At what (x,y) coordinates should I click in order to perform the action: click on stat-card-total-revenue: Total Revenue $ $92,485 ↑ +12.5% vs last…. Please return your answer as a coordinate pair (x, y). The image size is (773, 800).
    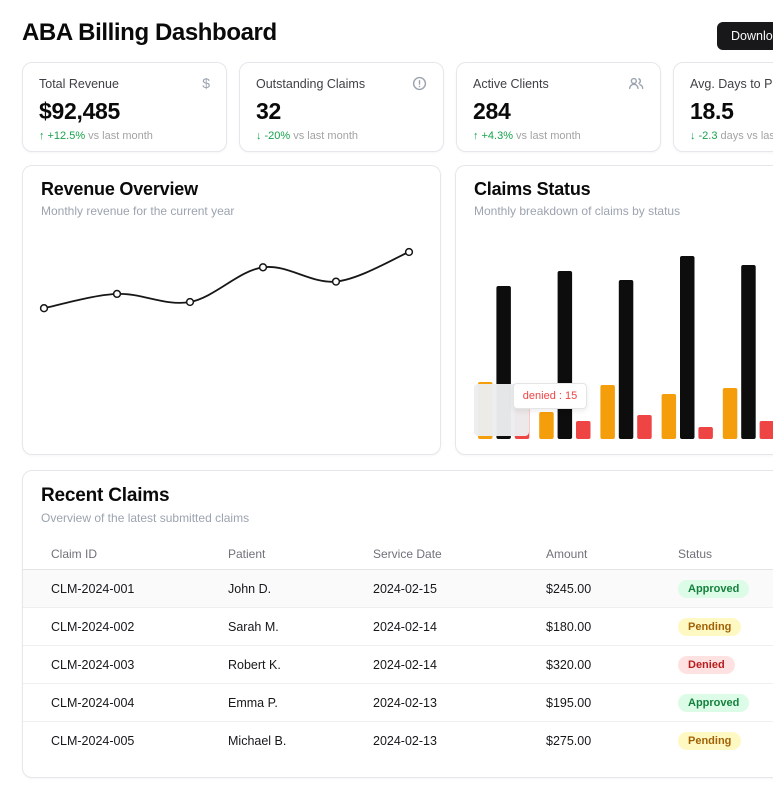
    Looking at the image, I should click on (124, 107).